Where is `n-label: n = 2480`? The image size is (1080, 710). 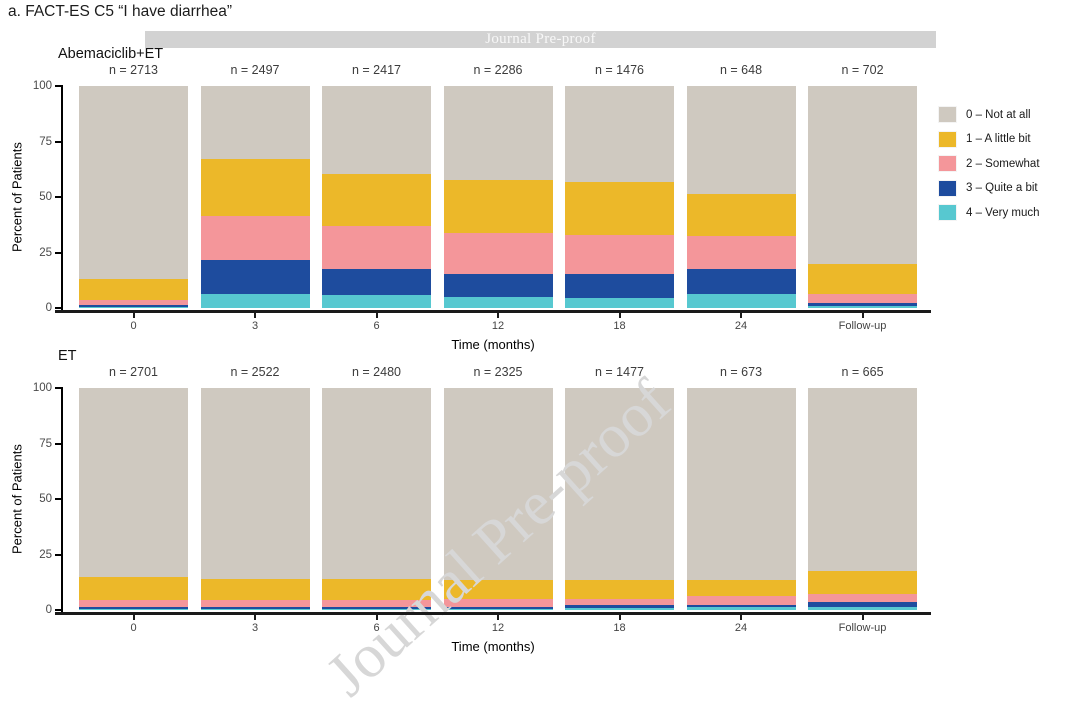
n-label: n = 2480 is located at coordinates (376, 372).